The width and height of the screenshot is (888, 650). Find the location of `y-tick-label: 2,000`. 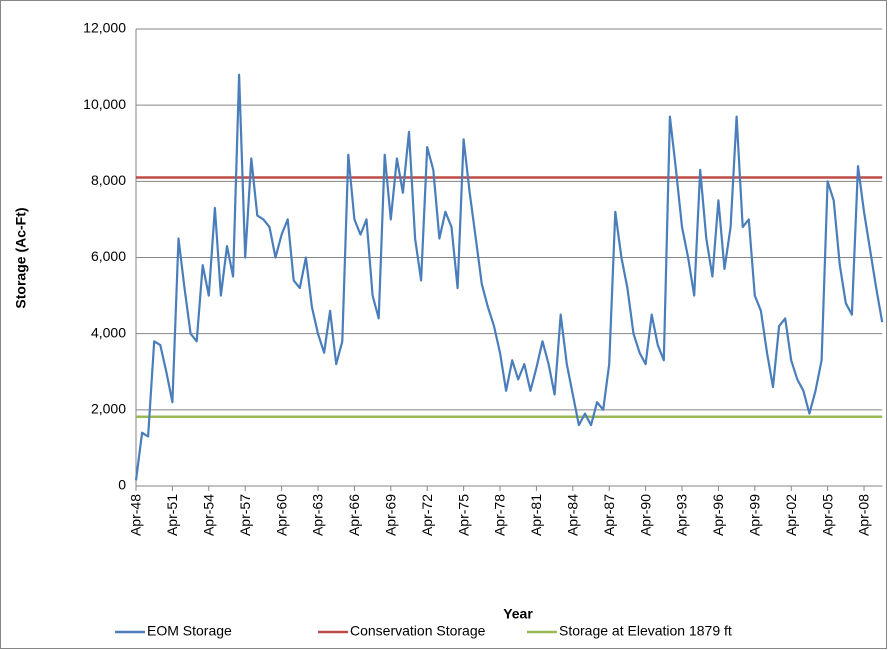

y-tick-label: 2,000 is located at coordinates (108, 409).